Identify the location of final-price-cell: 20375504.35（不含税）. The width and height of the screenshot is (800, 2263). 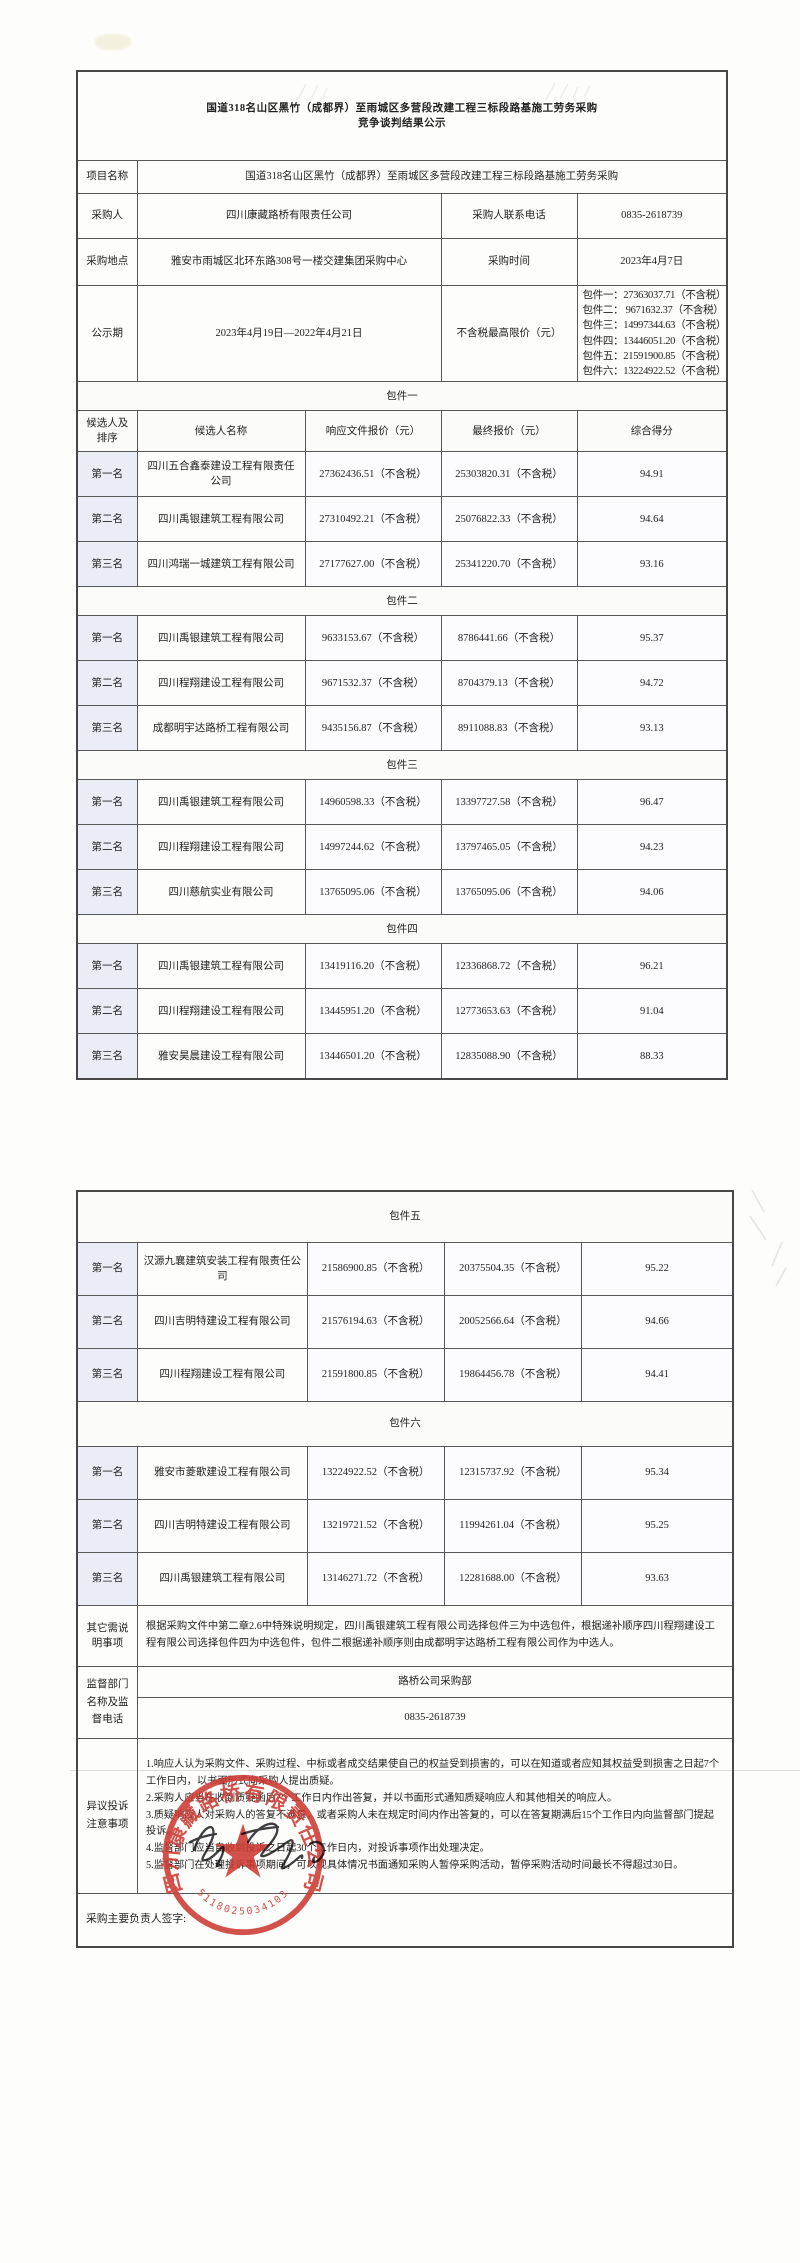
(513, 1269).